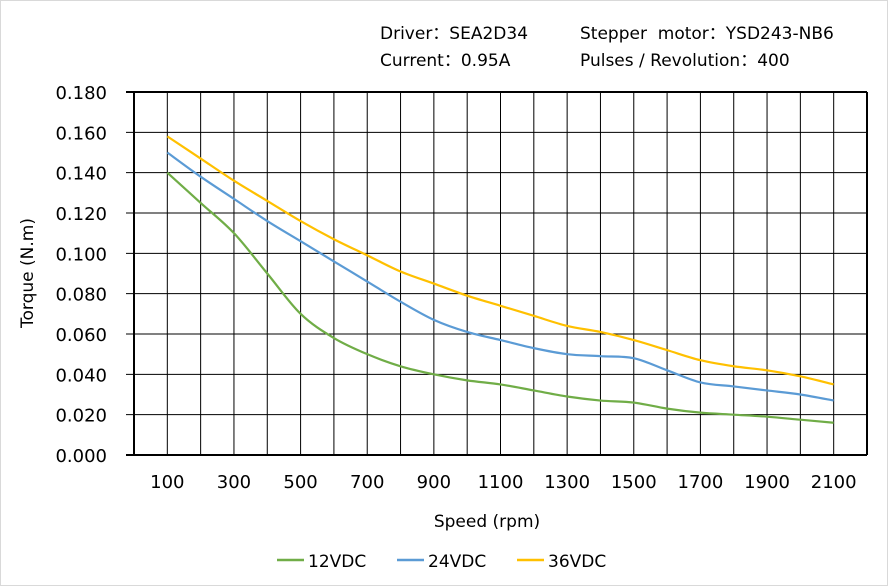  Describe the element at coordinates (445, 61) in the screenshot. I see `current-label: Current：0.95A` at that location.